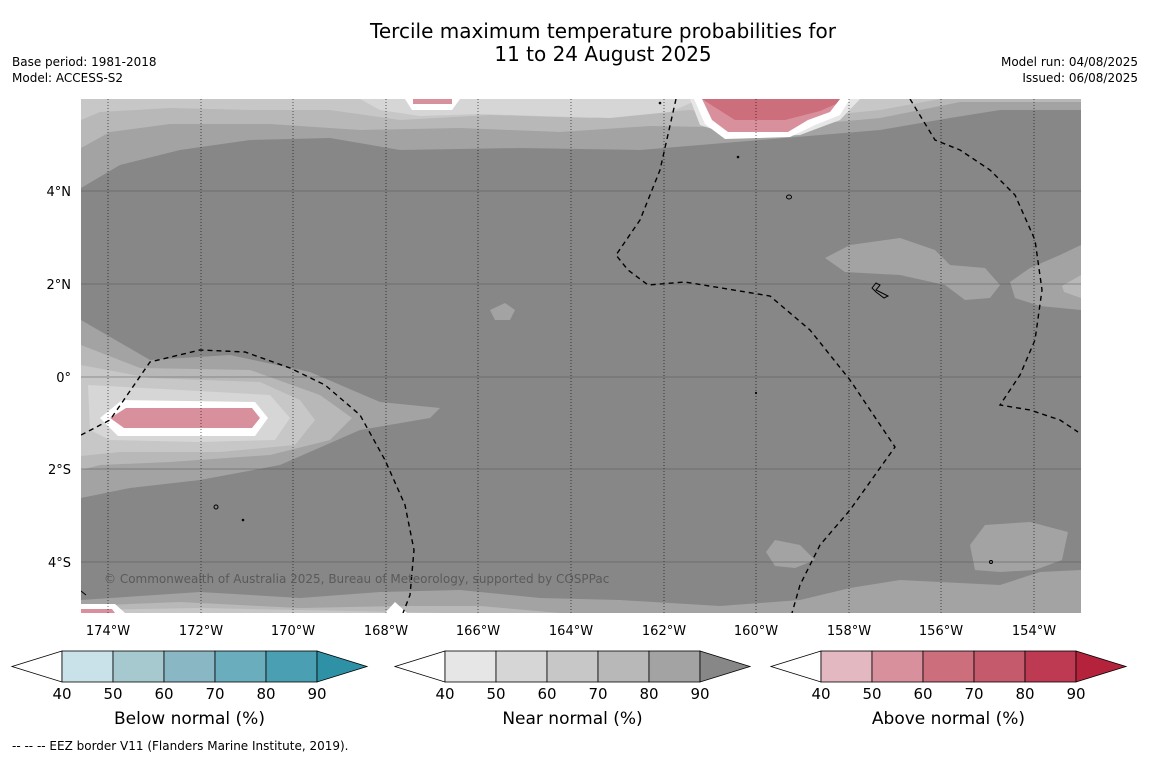 The image size is (1150, 758). Describe the element at coordinates (293, 631) in the screenshot. I see `lon-label: 170°W` at that location.